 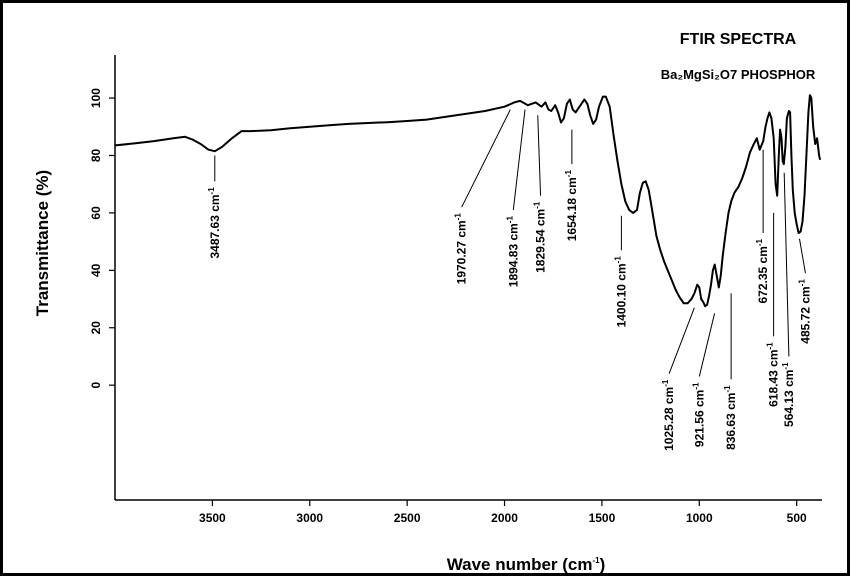 I want to click on peak-label: 1025.28 cm-1, so click(x=668, y=415).